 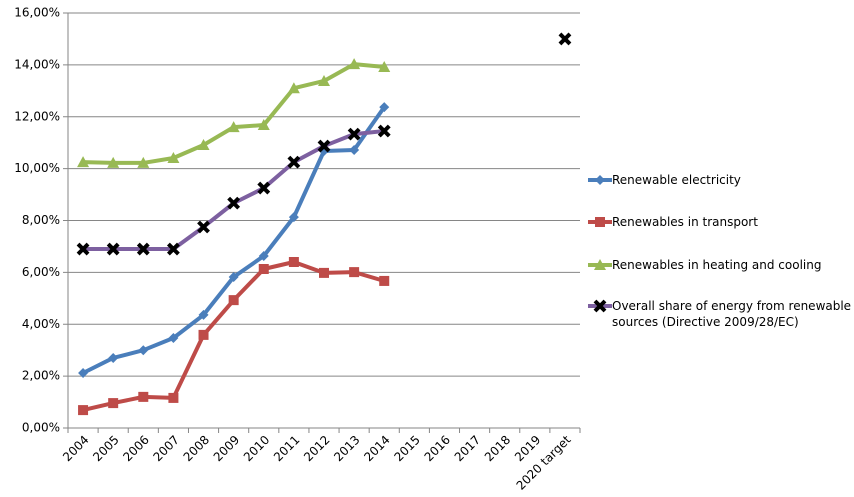 I want to click on x-tick-label: 2014, so click(x=376, y=448).